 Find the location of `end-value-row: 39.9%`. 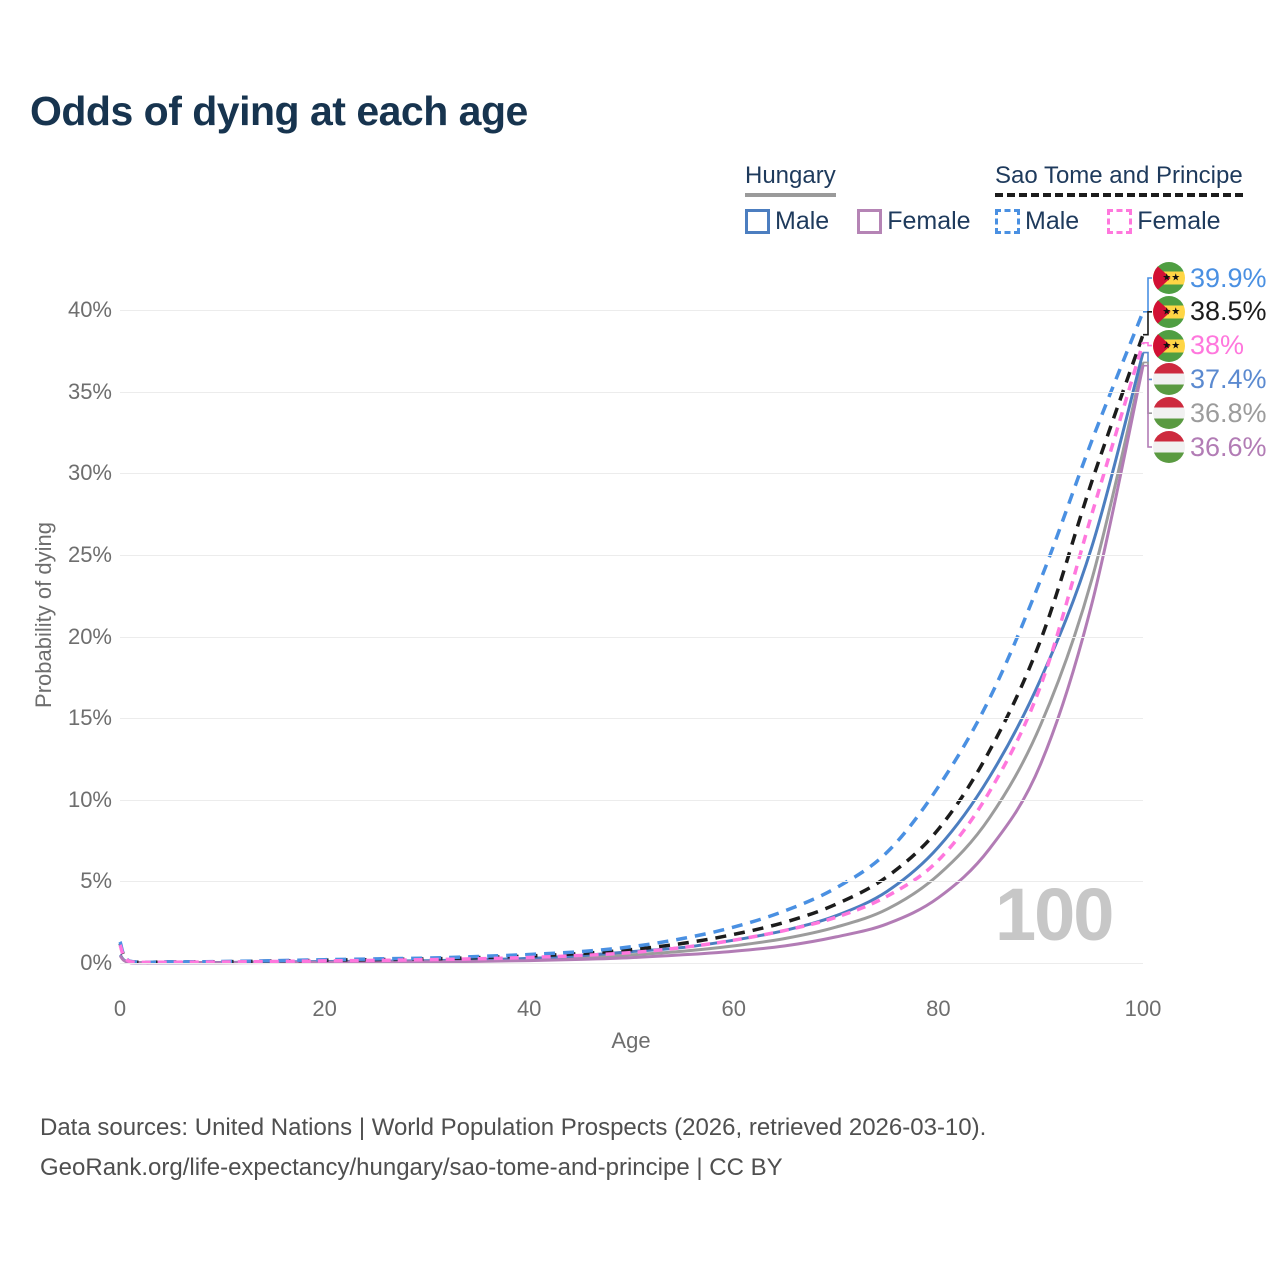

end-value-row: 39.9% is located at coordinates (1210, 278).